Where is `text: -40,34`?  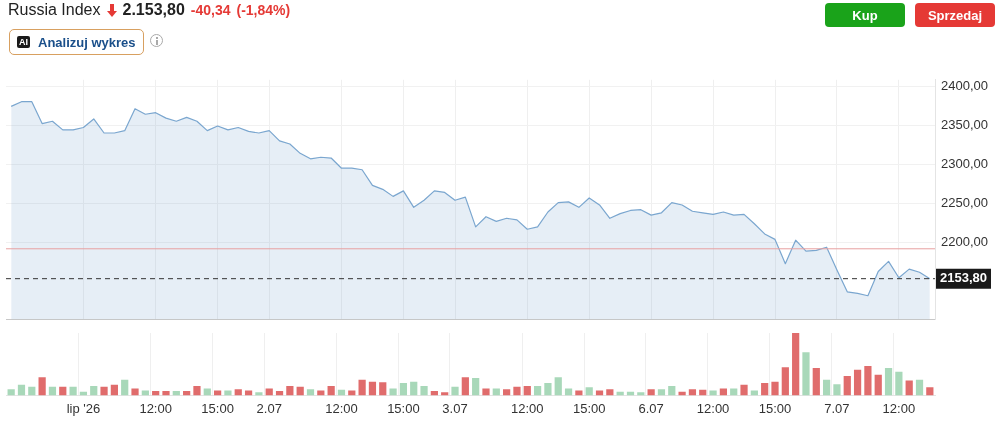
text: -40,34 is located at coordinates (210, 10).